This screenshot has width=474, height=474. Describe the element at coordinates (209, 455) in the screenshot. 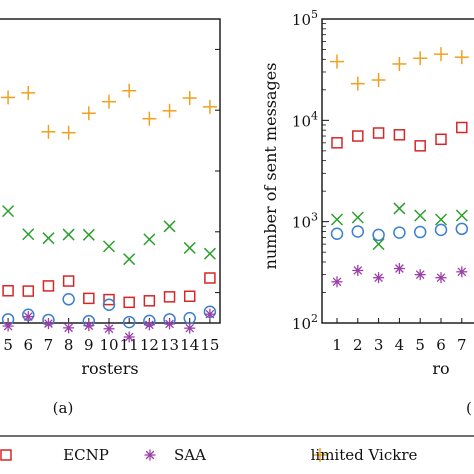

I see `legend: ECNP SAA limited Vickre` at that location.